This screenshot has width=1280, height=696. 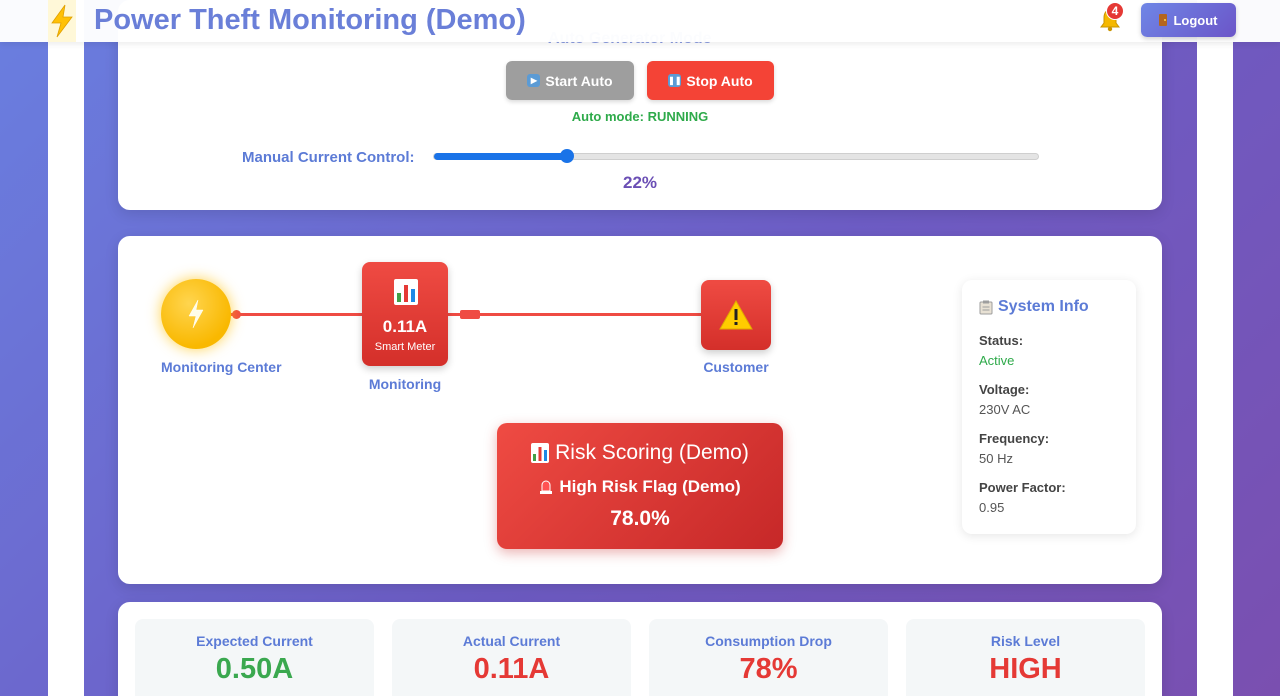 I want to click on metric-label: Actual Current, so click(x=511, y=641).